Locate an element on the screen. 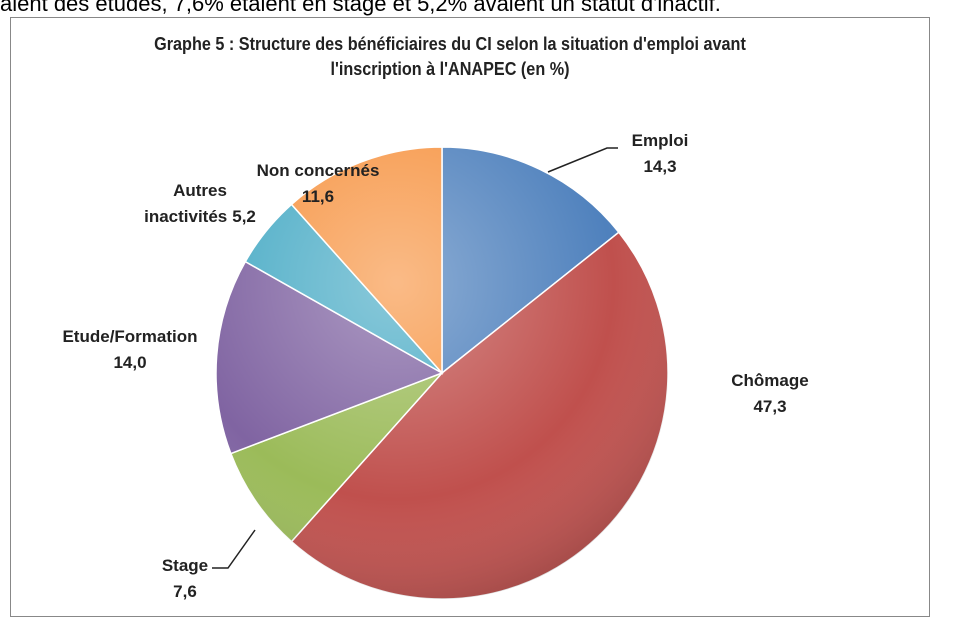  category-label: Chômage is located at coordinates (770, 380).